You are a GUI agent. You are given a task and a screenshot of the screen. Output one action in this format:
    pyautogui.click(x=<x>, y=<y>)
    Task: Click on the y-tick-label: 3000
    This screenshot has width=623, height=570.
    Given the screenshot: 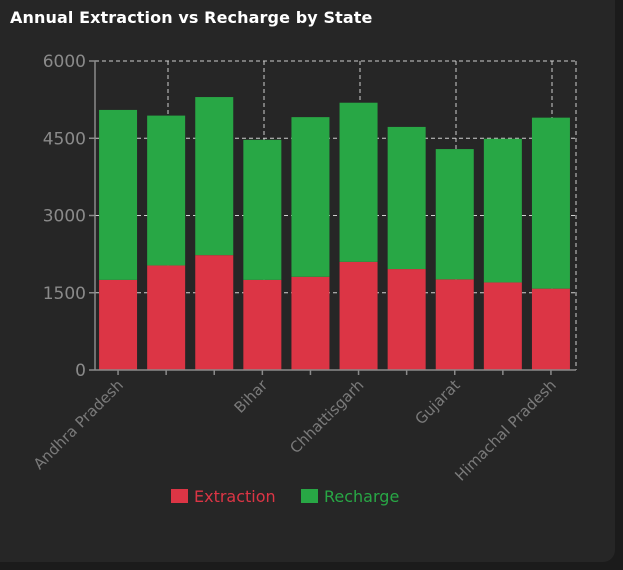 What is the action you would take?
    pyautogui.click(x=64, y=217)
    